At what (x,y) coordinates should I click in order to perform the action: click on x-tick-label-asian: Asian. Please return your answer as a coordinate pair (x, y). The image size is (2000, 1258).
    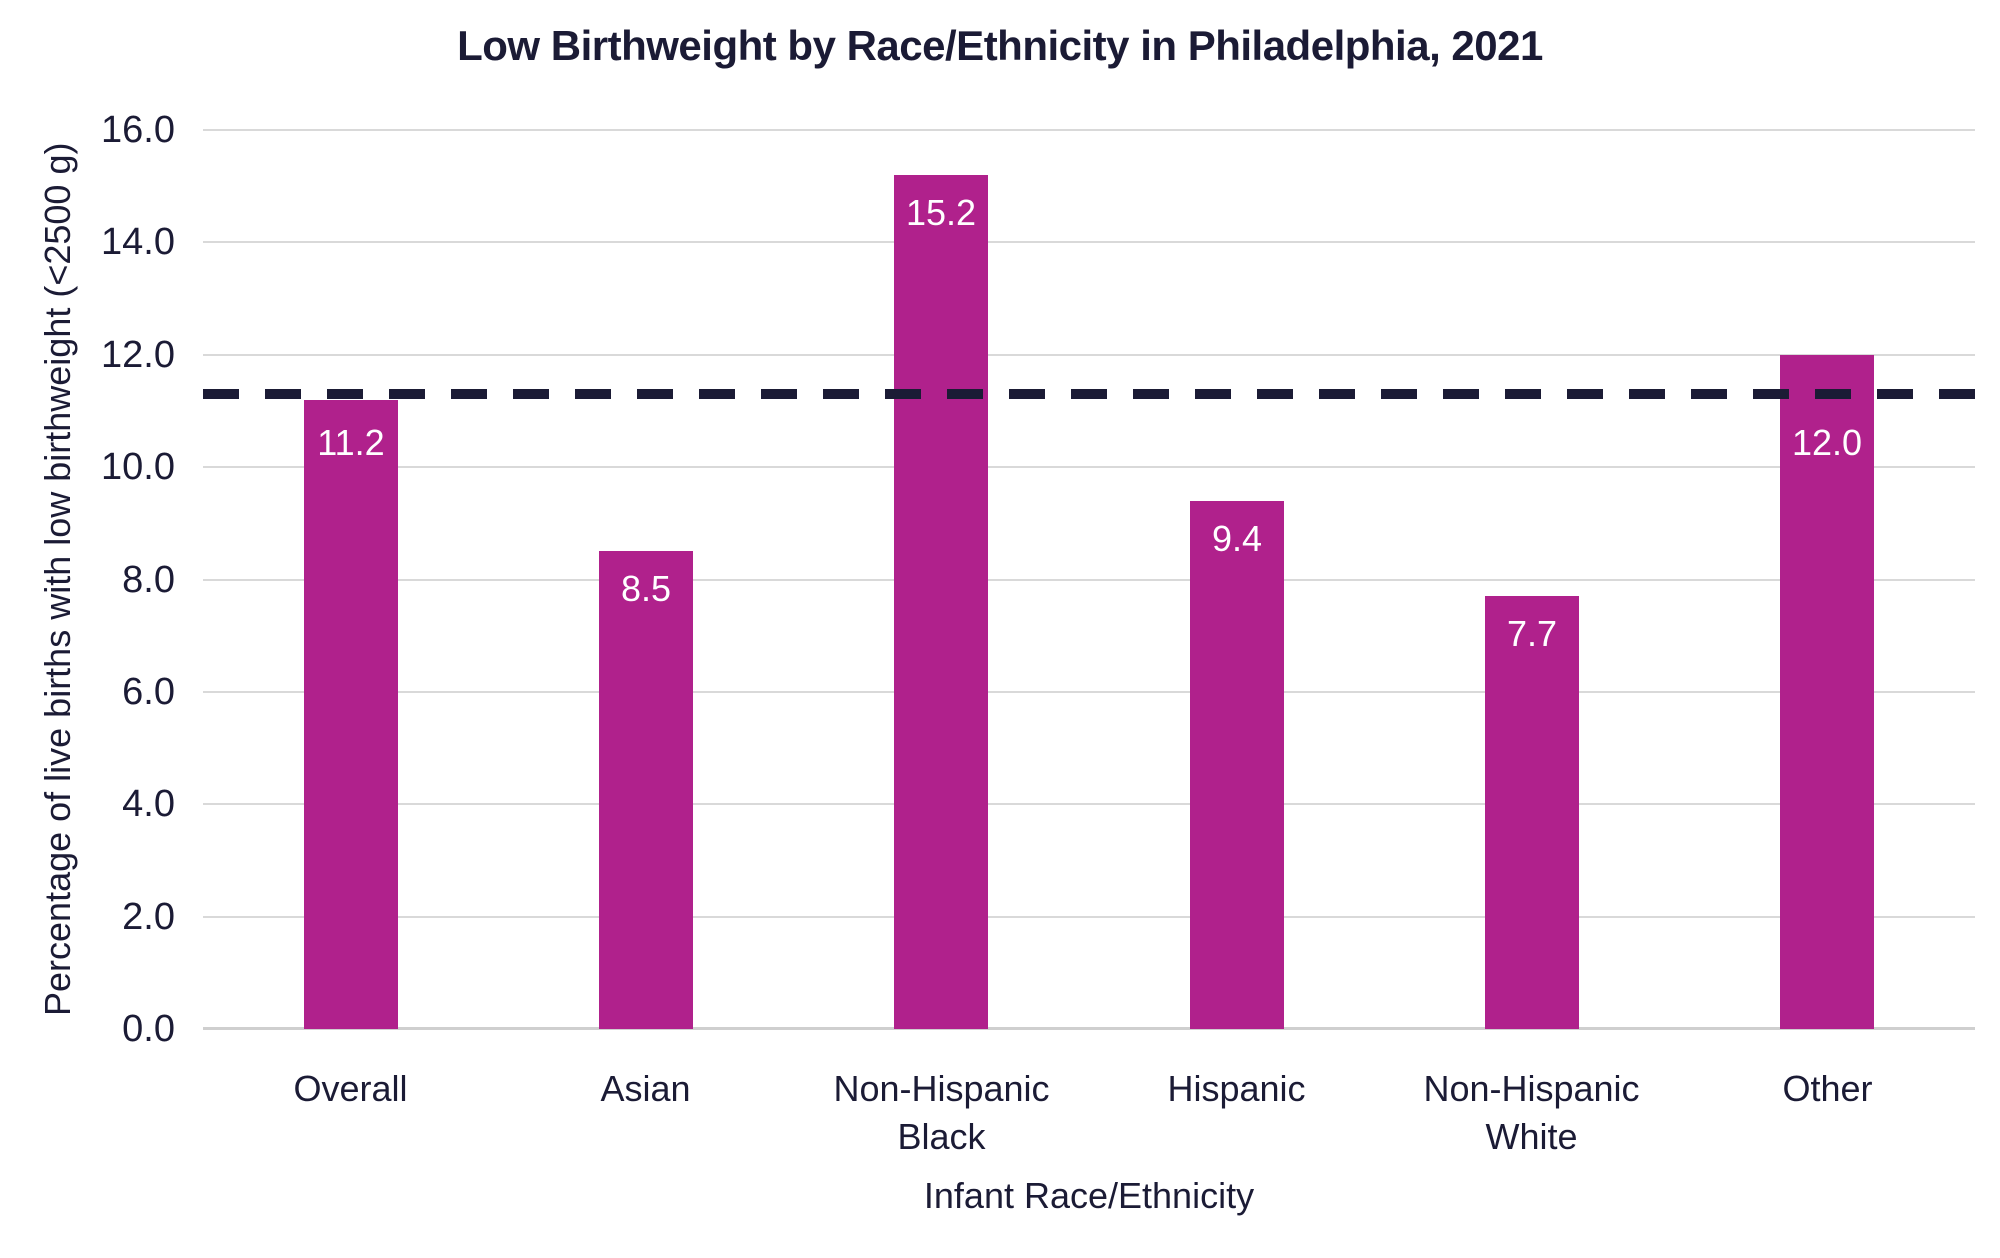
    Looking at the image, I should click on (645, 1089).